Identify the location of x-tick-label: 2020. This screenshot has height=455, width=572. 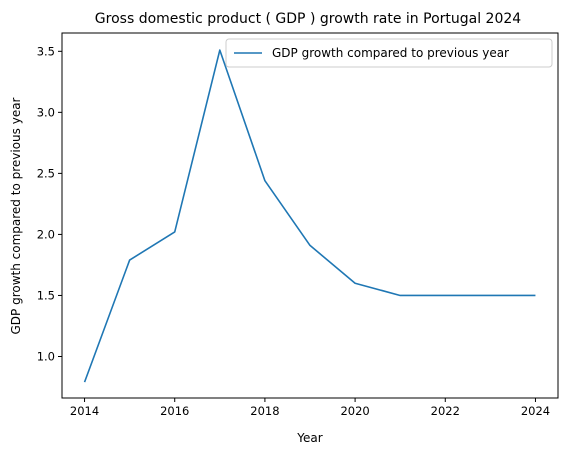
(354, 411).